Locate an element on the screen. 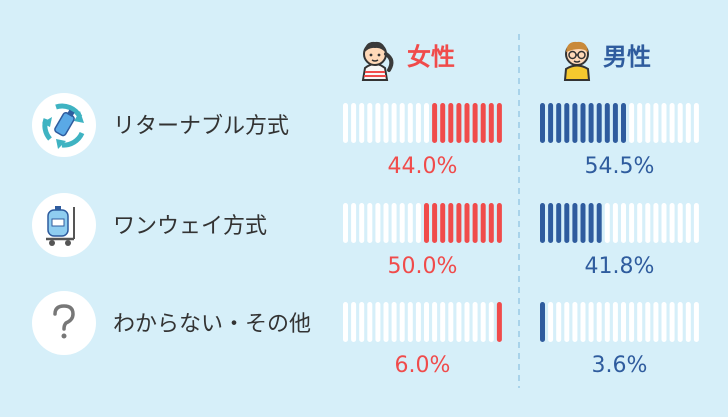  data-label: 44.0% is located at coordinates (423, 166).